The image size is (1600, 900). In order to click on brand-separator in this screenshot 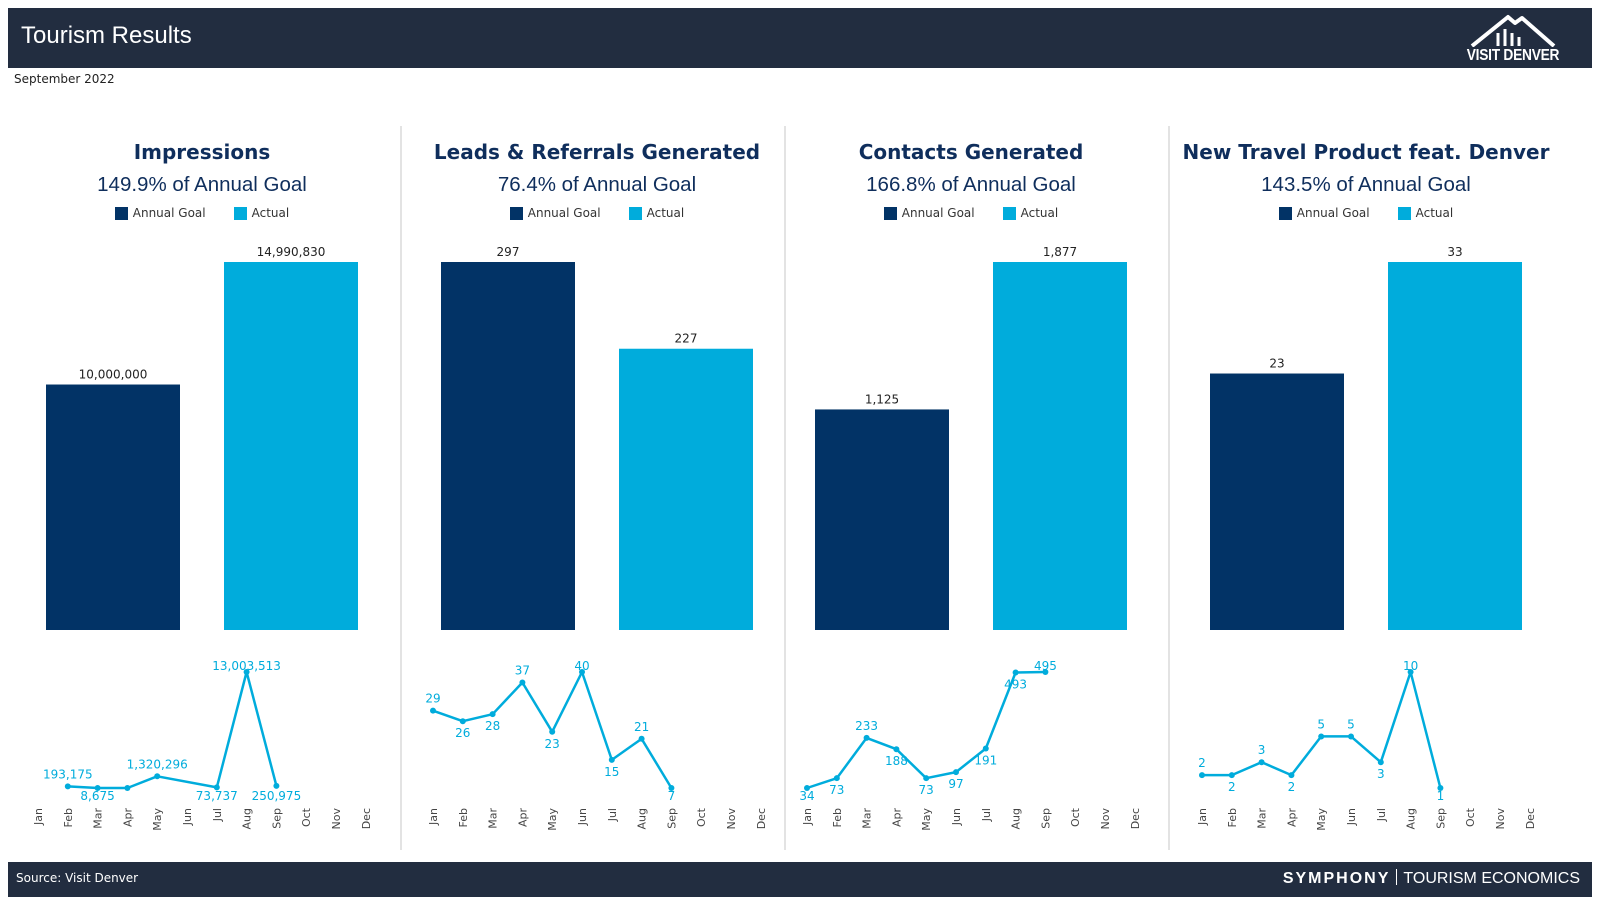, I will do `click(1397, 877)`.